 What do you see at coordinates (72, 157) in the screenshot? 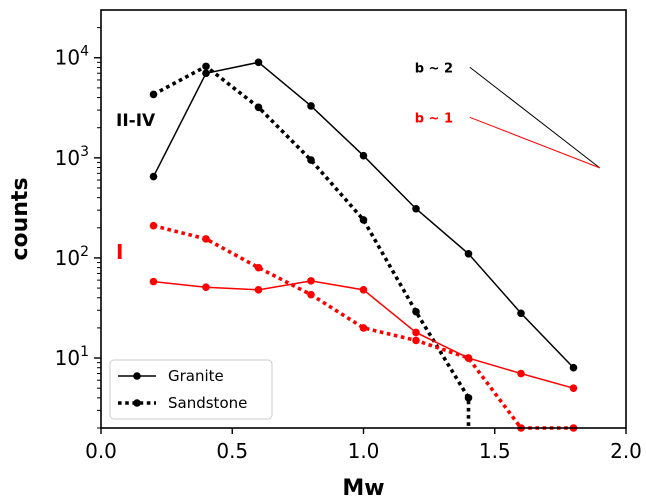
I see `y-tick-label-1e3: 10³` at bounding box center [72, 157].